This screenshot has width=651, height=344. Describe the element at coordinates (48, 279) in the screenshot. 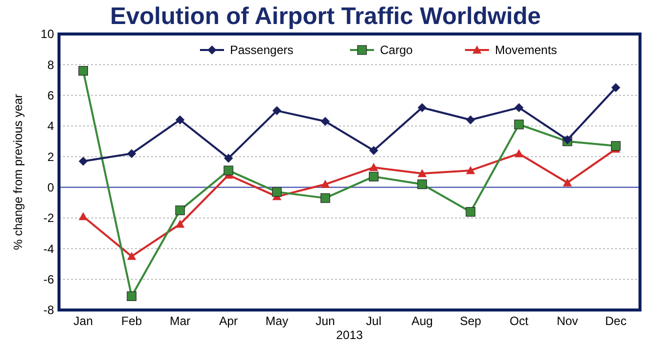

I see `y-tick-label: -6` at that location.